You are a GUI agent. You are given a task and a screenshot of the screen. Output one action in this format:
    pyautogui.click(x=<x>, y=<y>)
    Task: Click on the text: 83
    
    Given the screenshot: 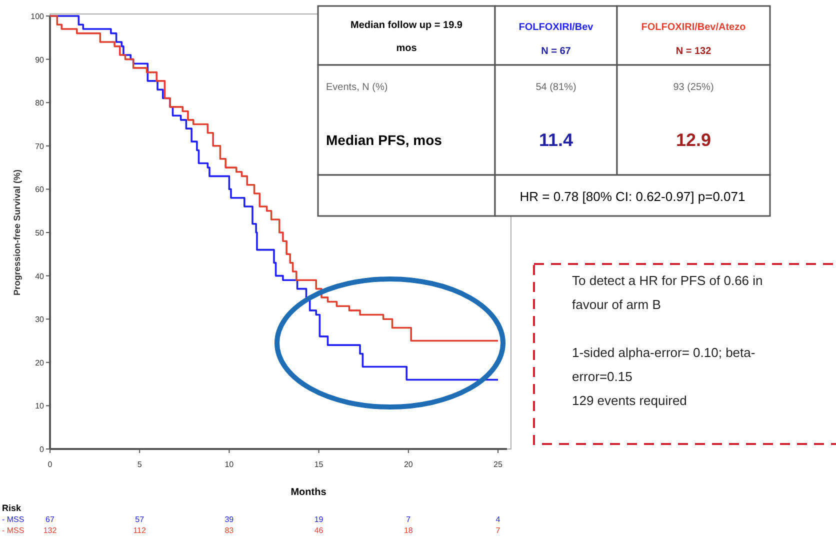 What is the action you would take?
    pyautogui.click(x=229, y=530)
    